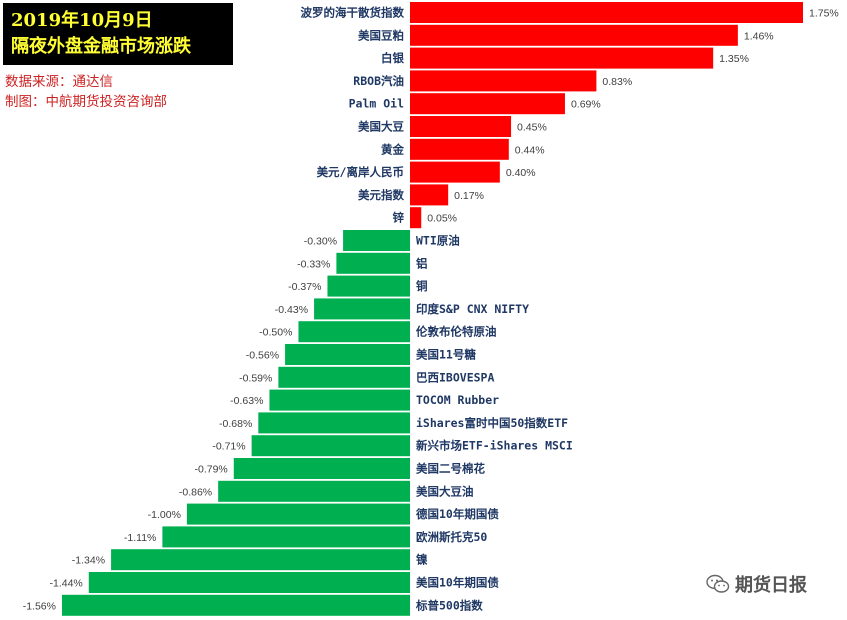 The width and height of the screenshot is (847, 620). Describe the element at coordinates (320, 242) in the screenshot. I see `data-label: -0.30%` at that location.